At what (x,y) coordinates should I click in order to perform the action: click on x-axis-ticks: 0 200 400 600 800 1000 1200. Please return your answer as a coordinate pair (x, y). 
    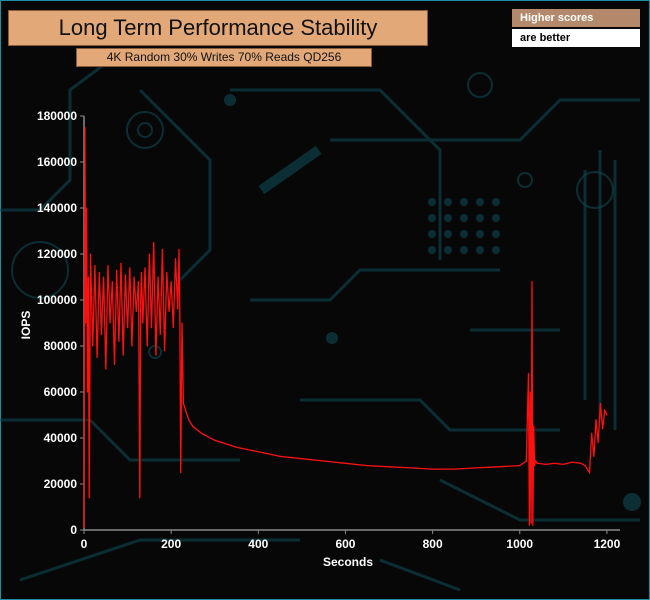
    Looking at the image, I should click on (351, 540).